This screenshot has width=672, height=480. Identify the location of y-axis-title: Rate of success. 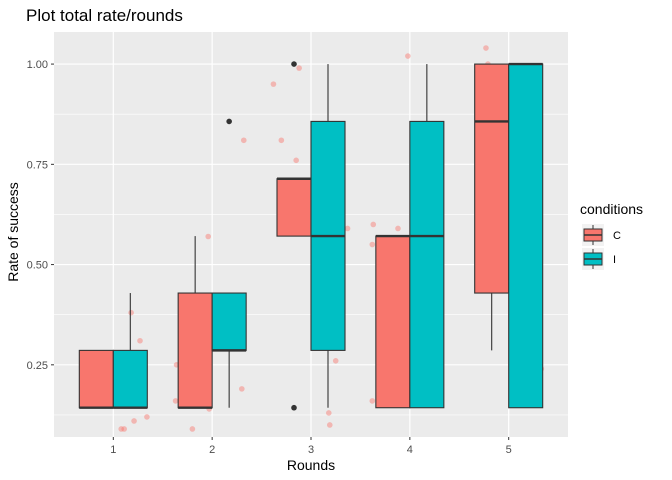
(13, 232).